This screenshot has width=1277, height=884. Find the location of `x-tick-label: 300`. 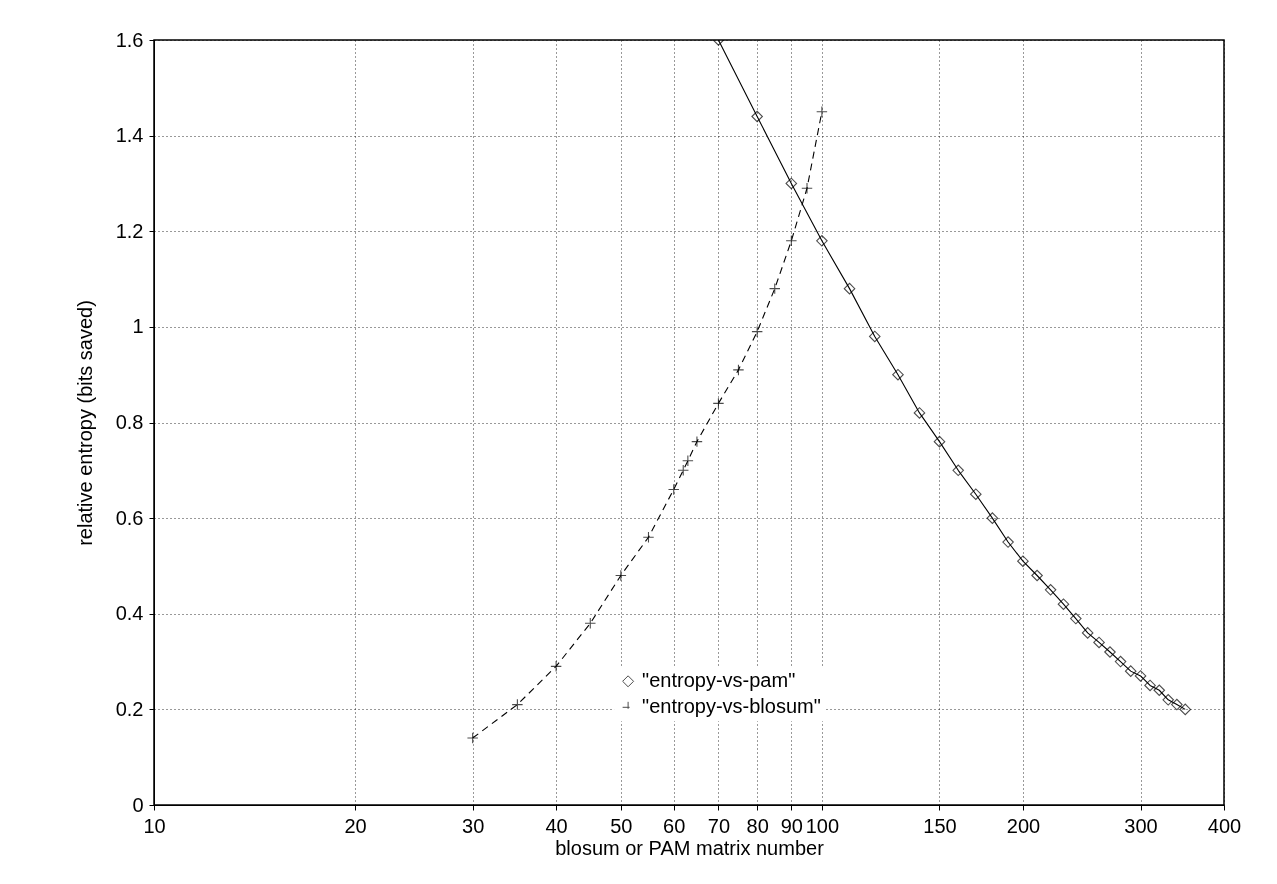

x-tick-label: 300 is located at coordinates (1141, 825).